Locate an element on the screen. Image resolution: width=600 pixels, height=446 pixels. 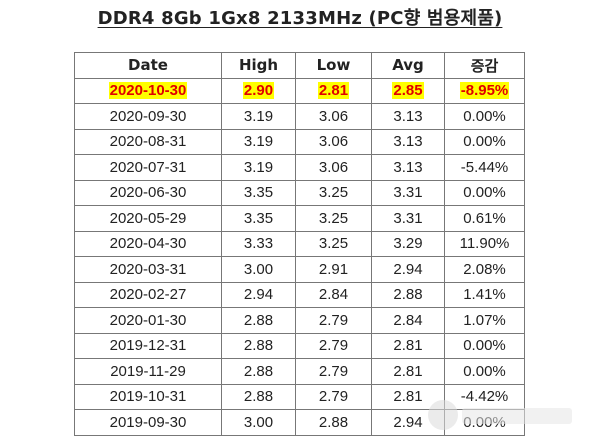
cell-avg: 2.84 is located at coordinates (408, 320).